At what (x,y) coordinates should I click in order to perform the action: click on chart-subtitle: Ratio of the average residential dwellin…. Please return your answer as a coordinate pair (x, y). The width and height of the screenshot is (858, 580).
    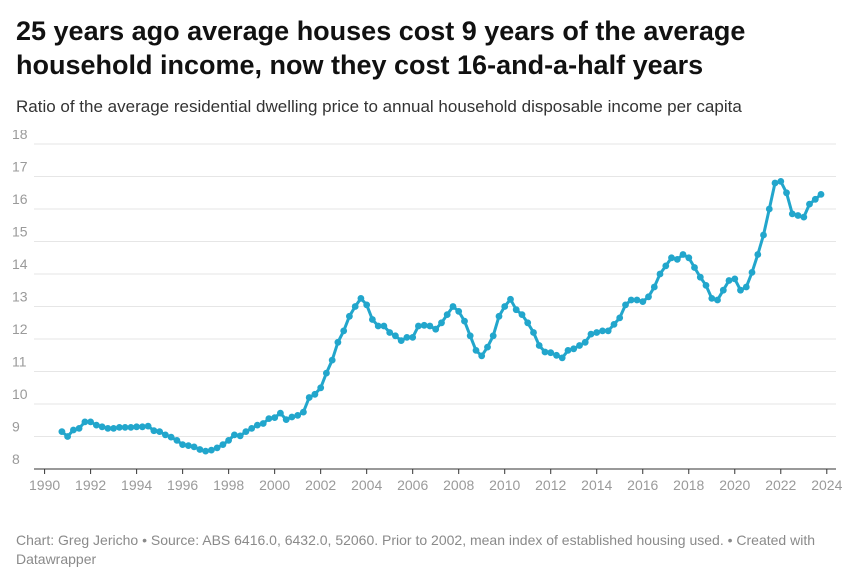
    Looking at the image, I should click on (379, 106).